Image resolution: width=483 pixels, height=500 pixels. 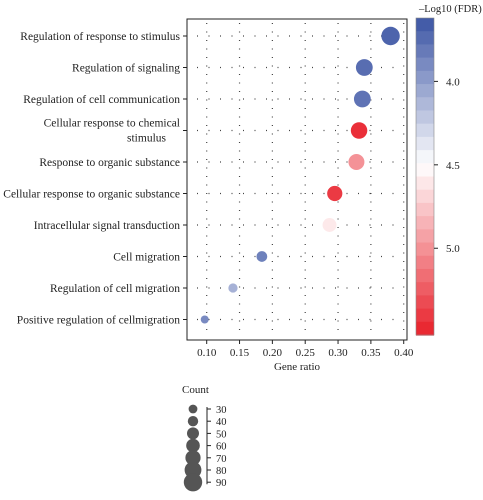 I want to click on size-legend-label: 30, so click(x=221, y=410).